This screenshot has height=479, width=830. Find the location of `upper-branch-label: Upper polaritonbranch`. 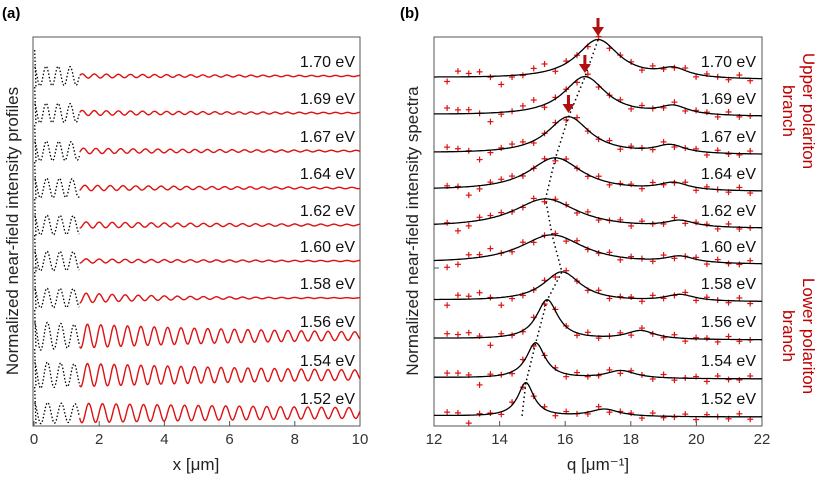

upper-branch-label: Upper polaritonbranch is located at coordinates (798, 111).